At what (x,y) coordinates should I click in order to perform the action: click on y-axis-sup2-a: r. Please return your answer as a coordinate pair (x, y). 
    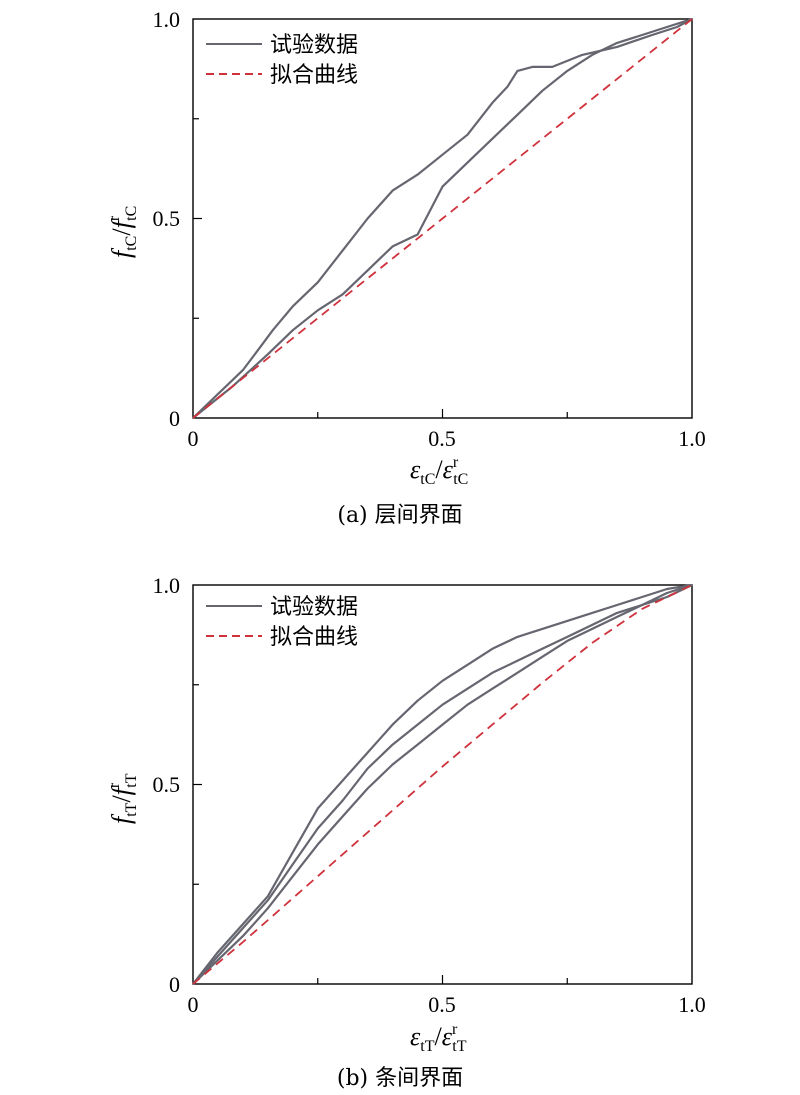
    Looking at the image, I should click on (114, 218).